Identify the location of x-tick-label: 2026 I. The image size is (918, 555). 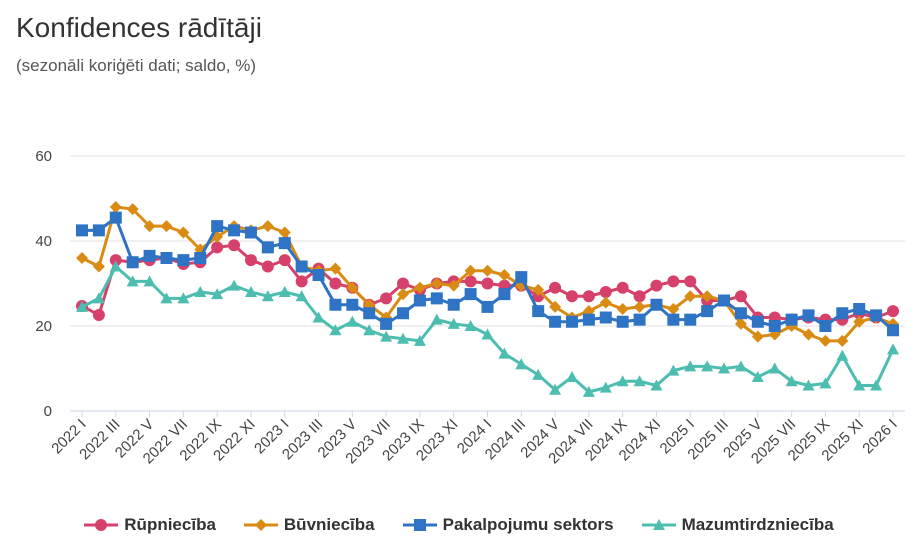
(880, 437).